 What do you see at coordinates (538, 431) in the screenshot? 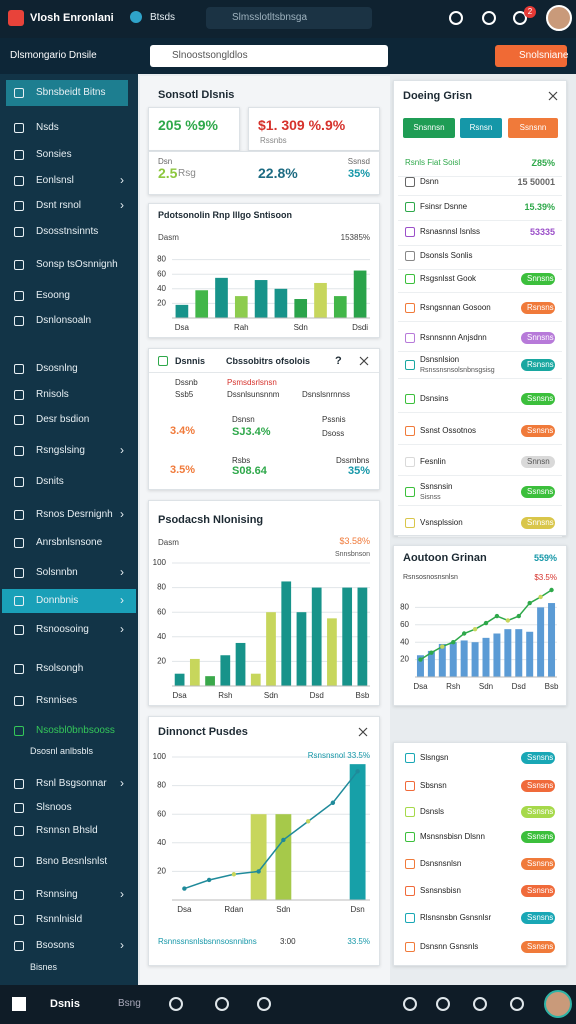
I see `status-pill: Ssnsns` at bounding box center [538, 431].